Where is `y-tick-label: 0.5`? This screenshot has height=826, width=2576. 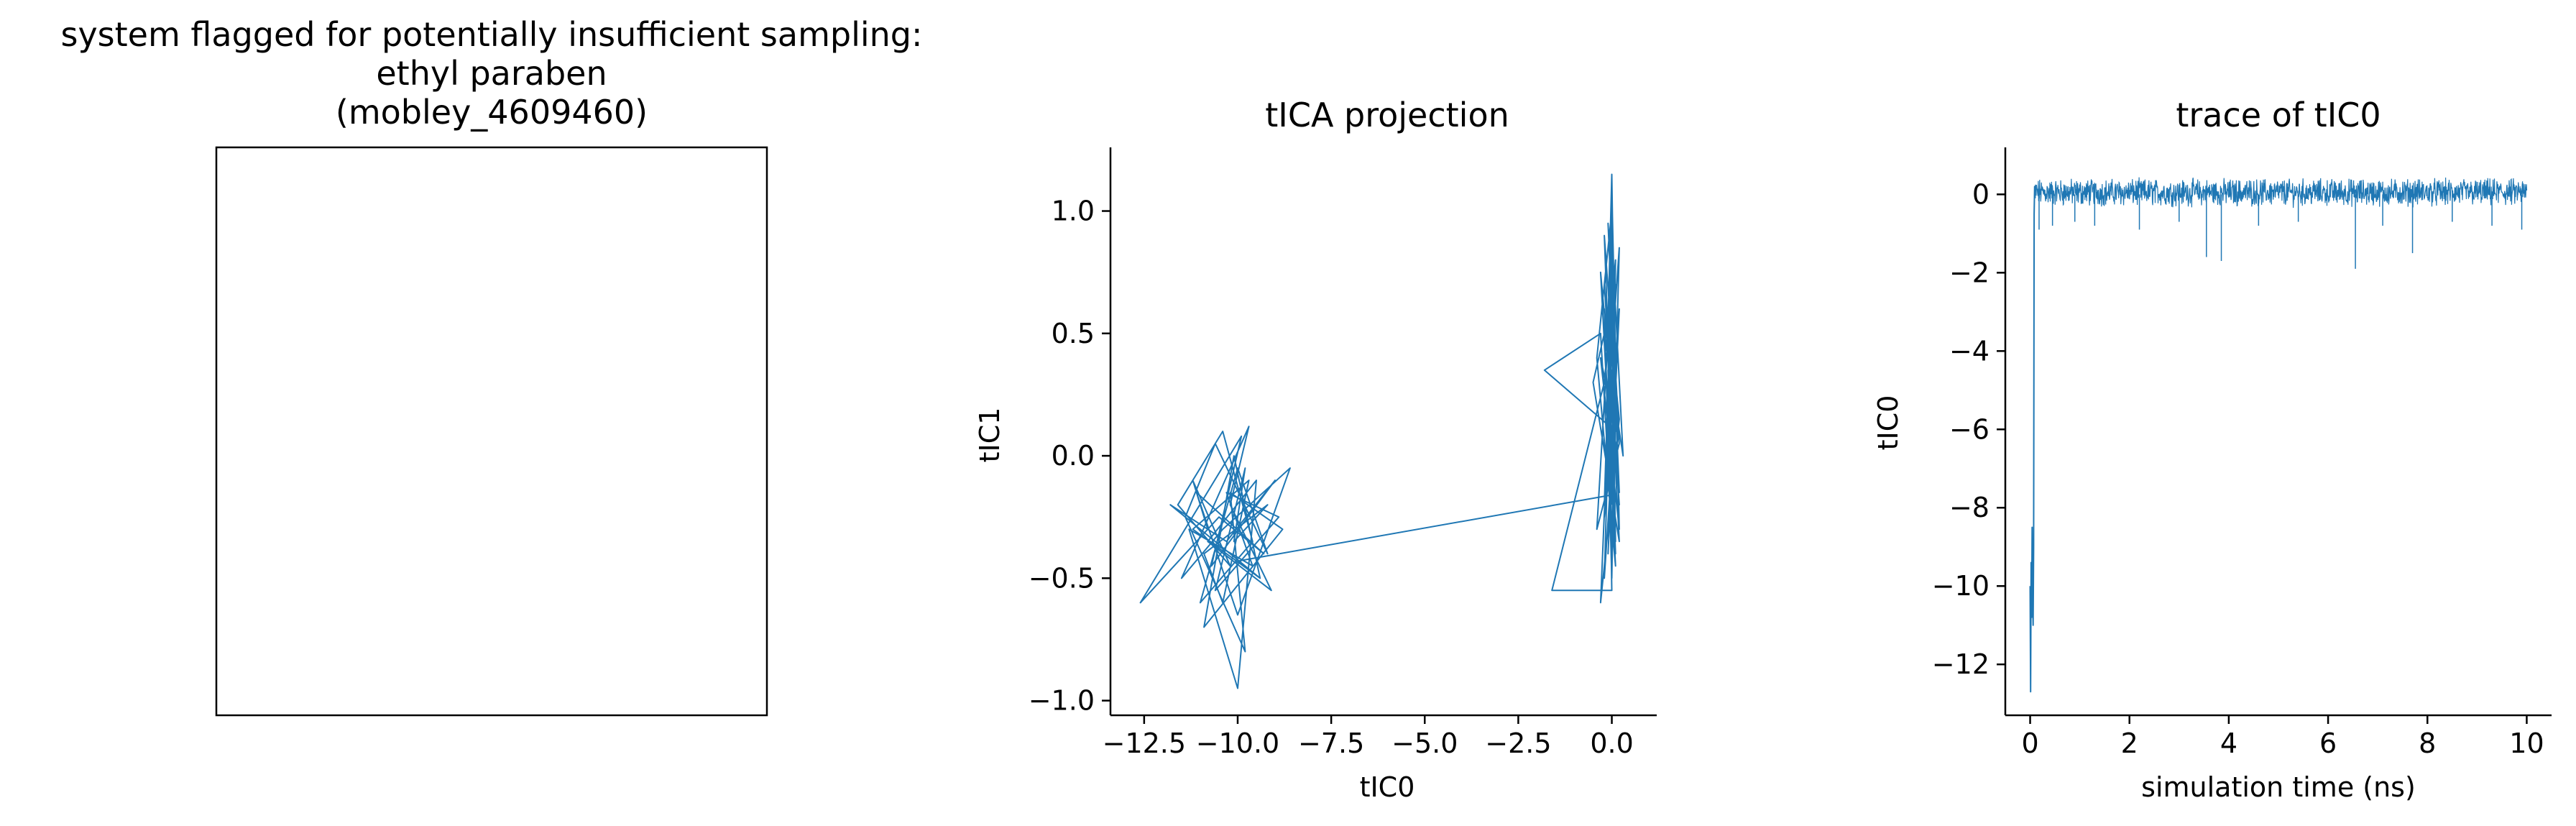 y-tick-label: 0.5 is located at coordinates (1073, 333).